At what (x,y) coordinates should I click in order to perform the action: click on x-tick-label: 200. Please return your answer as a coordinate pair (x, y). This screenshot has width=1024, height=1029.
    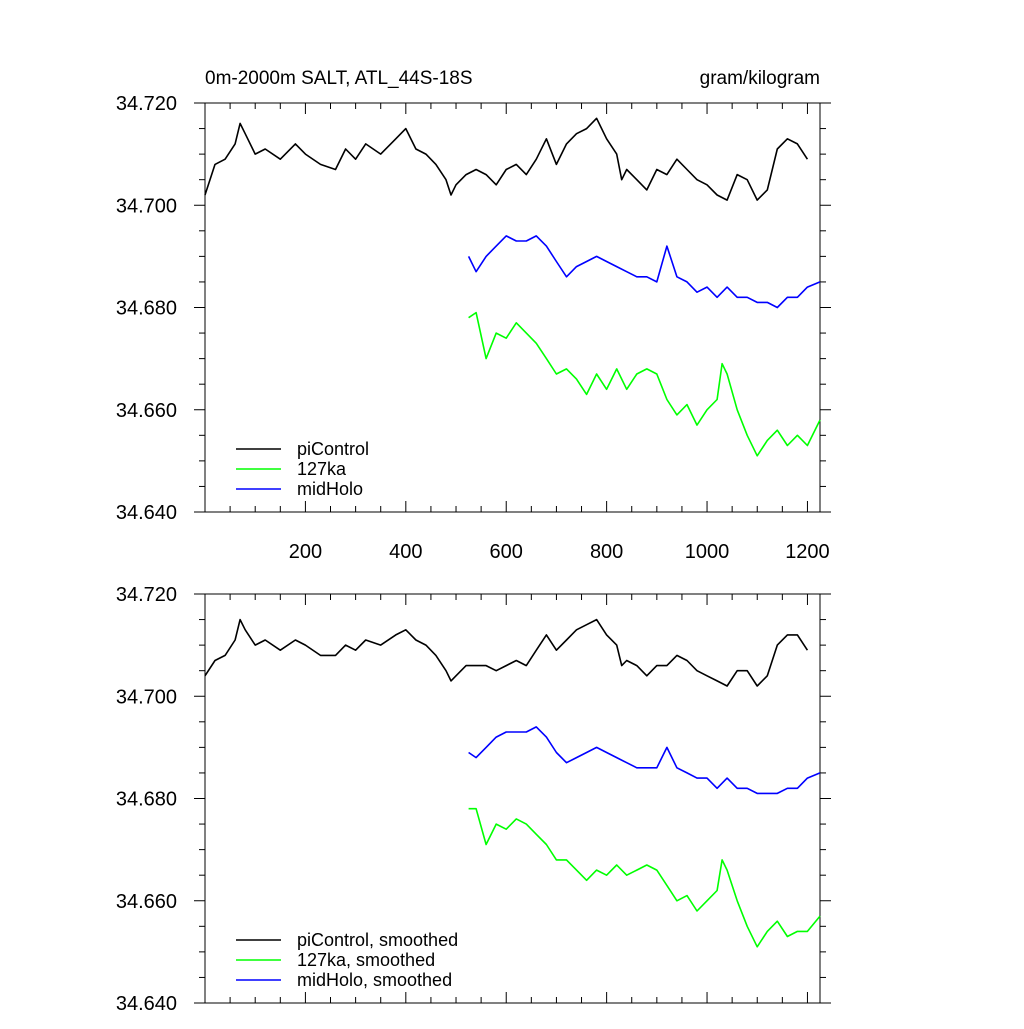
    Looking at the image, I should click on (305, 552).